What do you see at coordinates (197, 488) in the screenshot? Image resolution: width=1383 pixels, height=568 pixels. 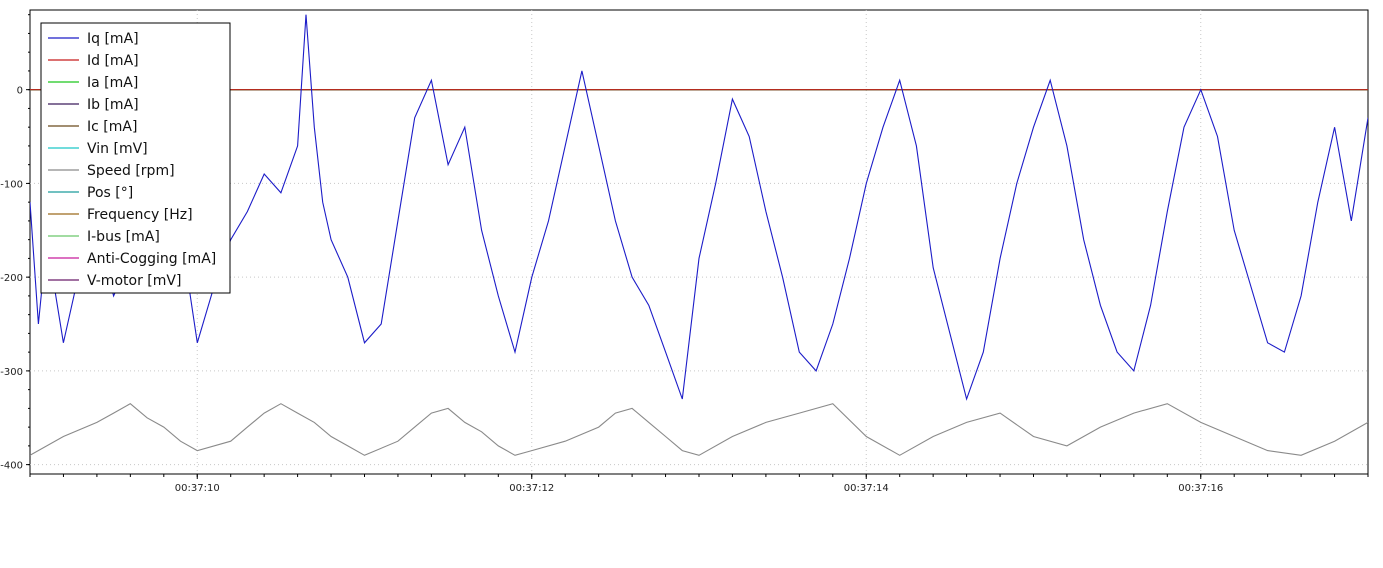 I see `x-tick-label: 00:37:10` at bounding box center [197, 488].